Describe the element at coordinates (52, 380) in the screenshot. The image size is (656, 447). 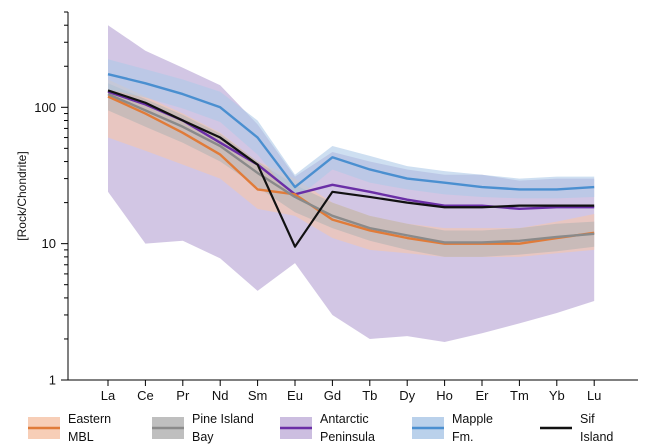
I see `y-tick-label: 1` at that location.